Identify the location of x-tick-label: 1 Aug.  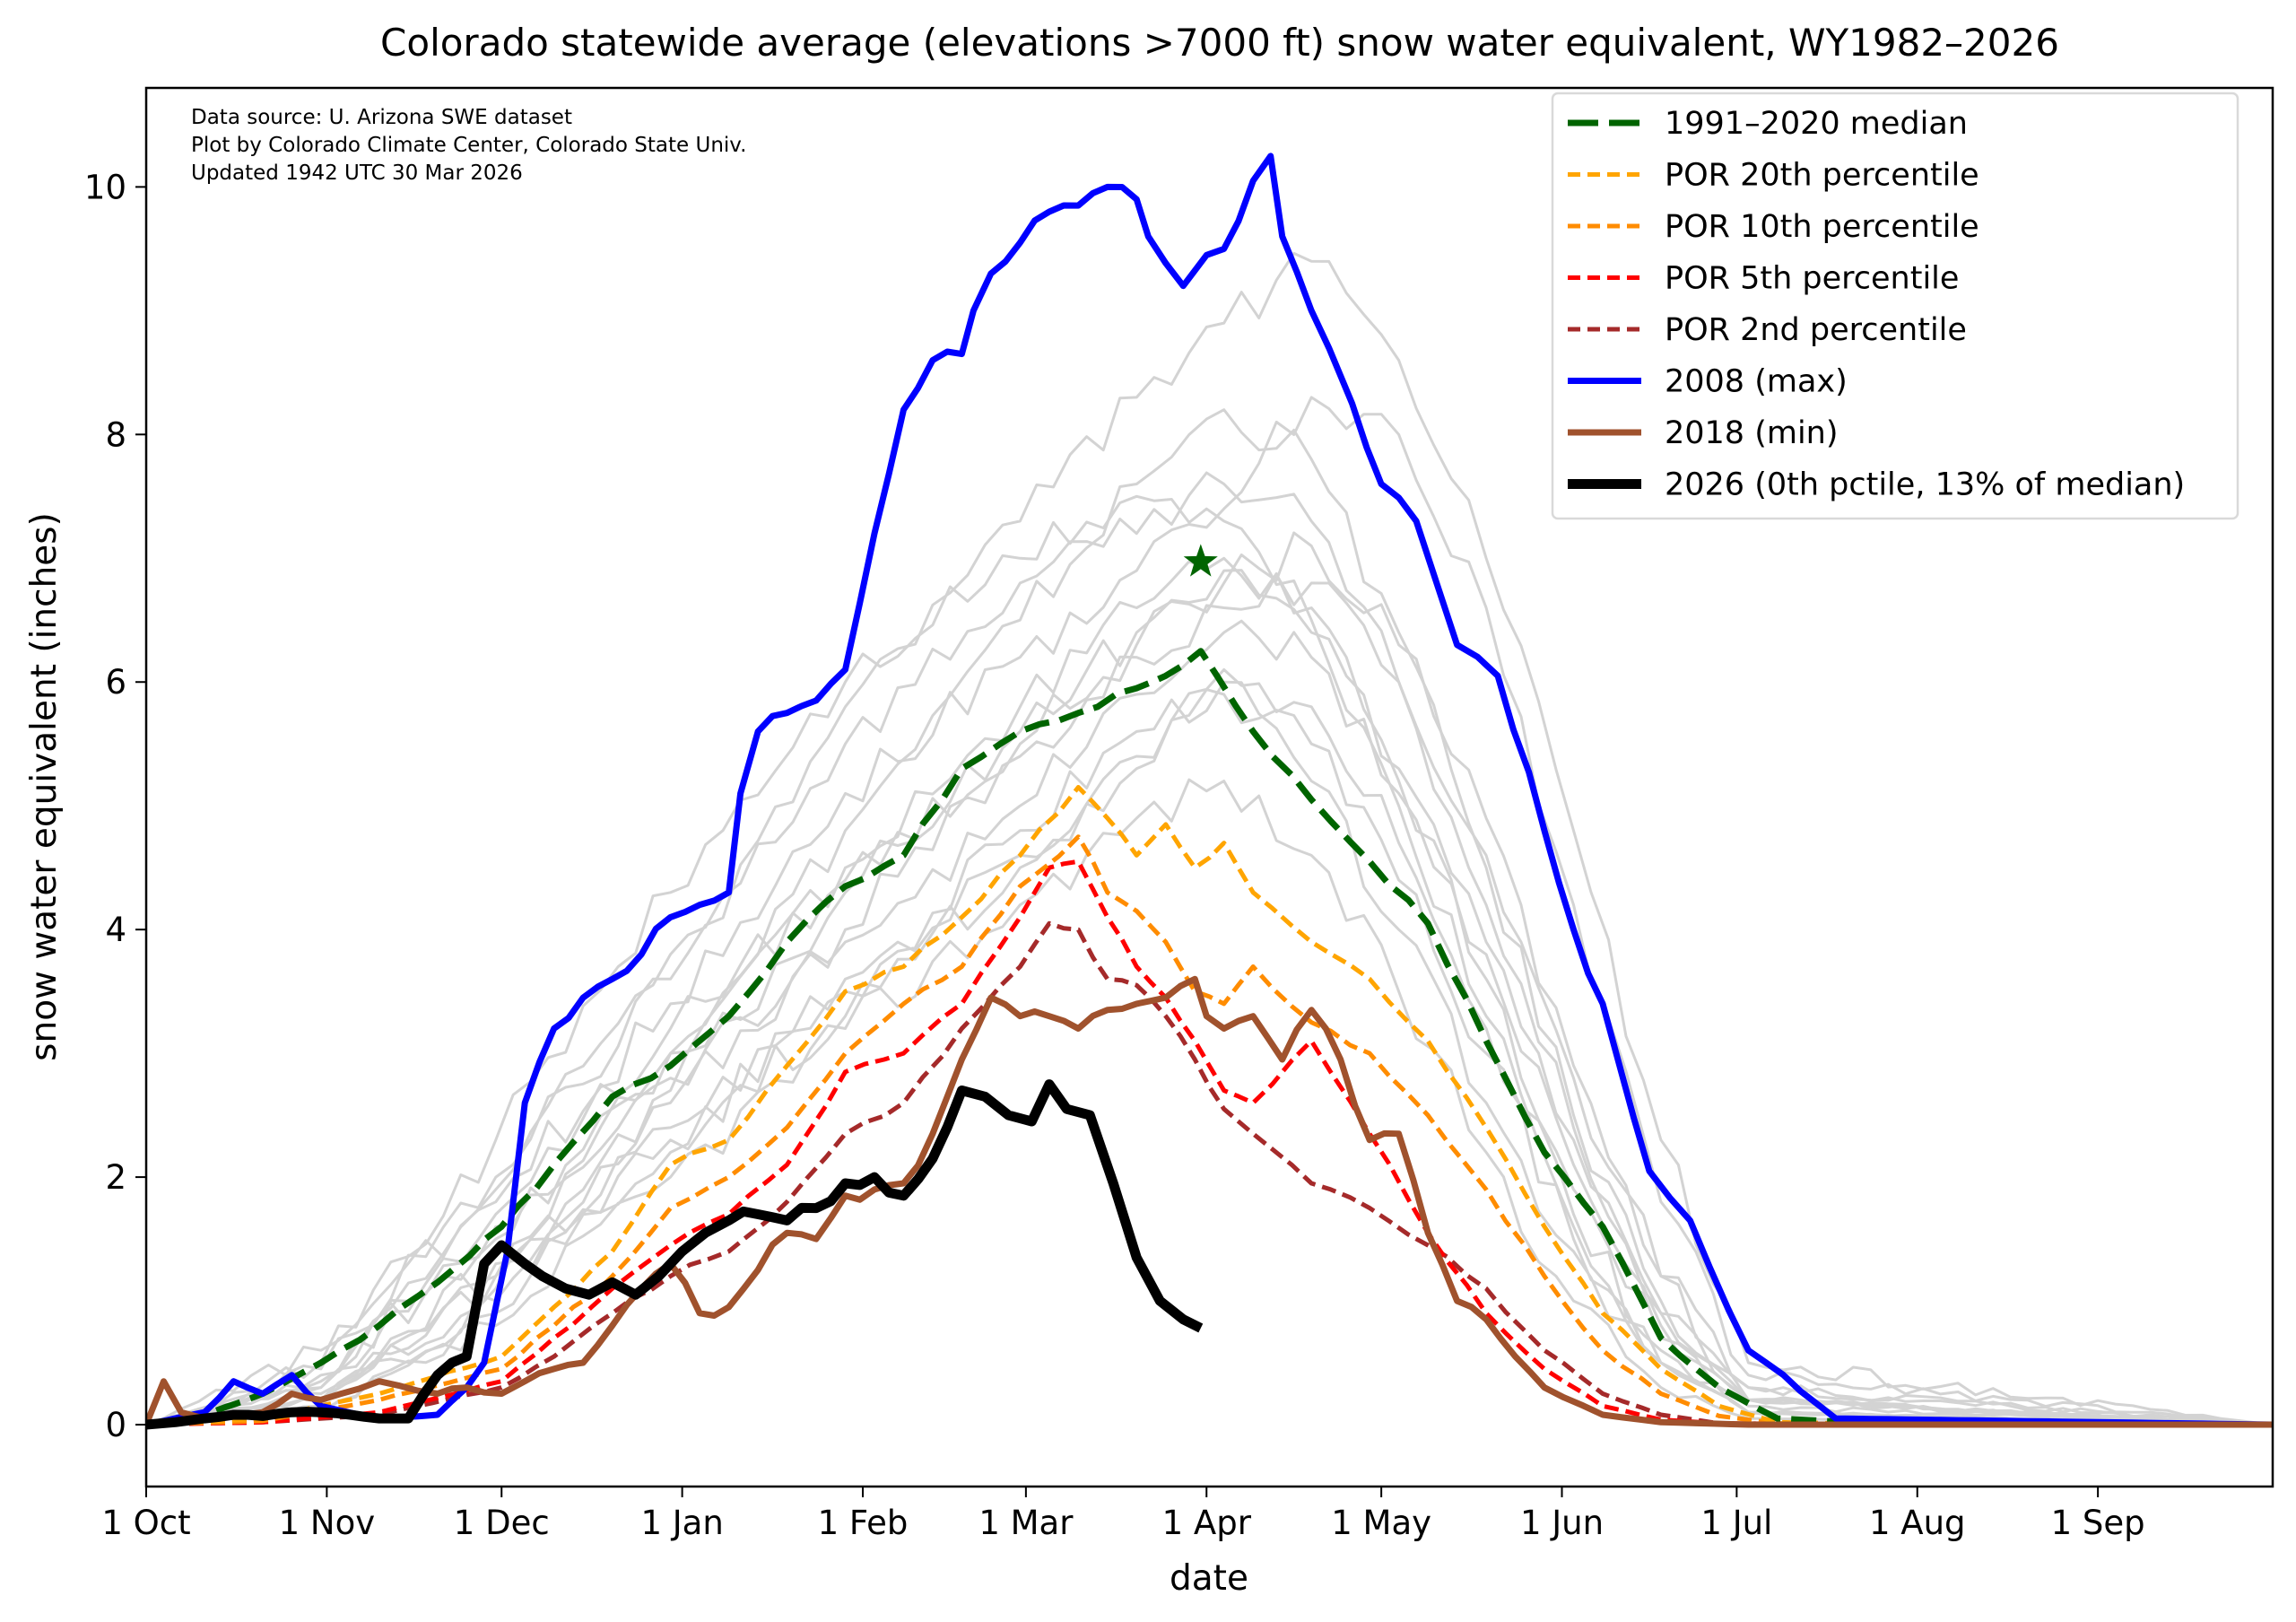
(1917, 1523).